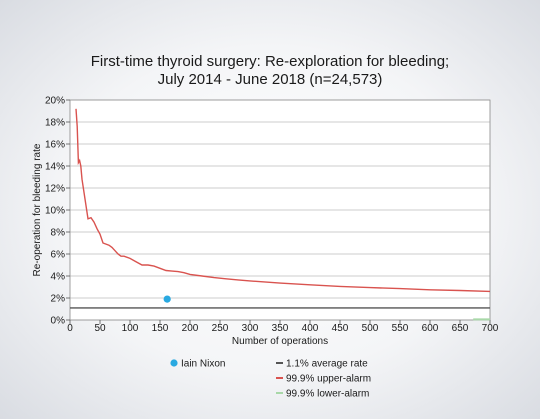 The height and width of the screenshot is (419, 540). Describe the element at coordinates (70, 328) in the screenshot. I see `x-tick-label: 0` at that location.